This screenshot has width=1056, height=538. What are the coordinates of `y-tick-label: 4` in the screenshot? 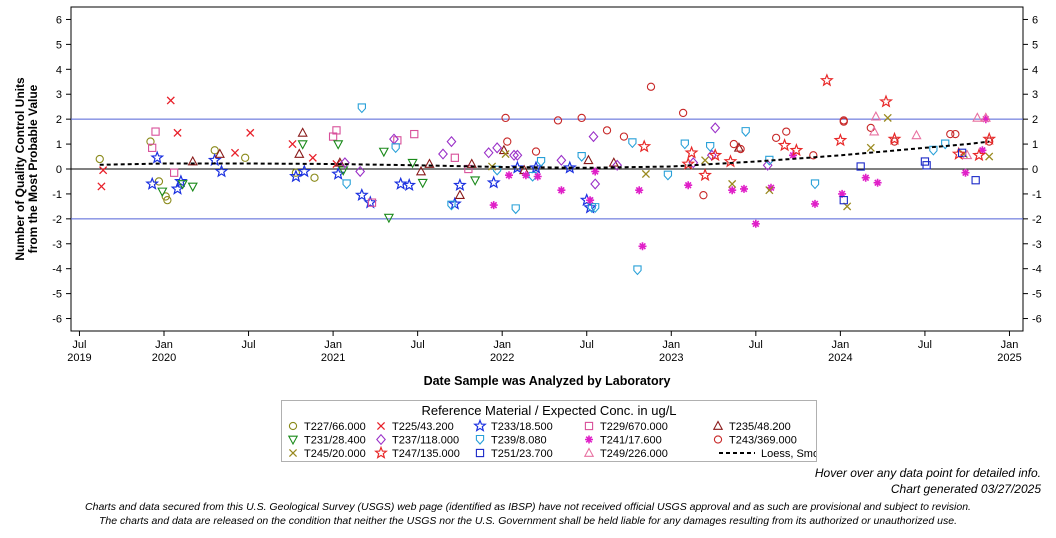 It's located at (59, 70).